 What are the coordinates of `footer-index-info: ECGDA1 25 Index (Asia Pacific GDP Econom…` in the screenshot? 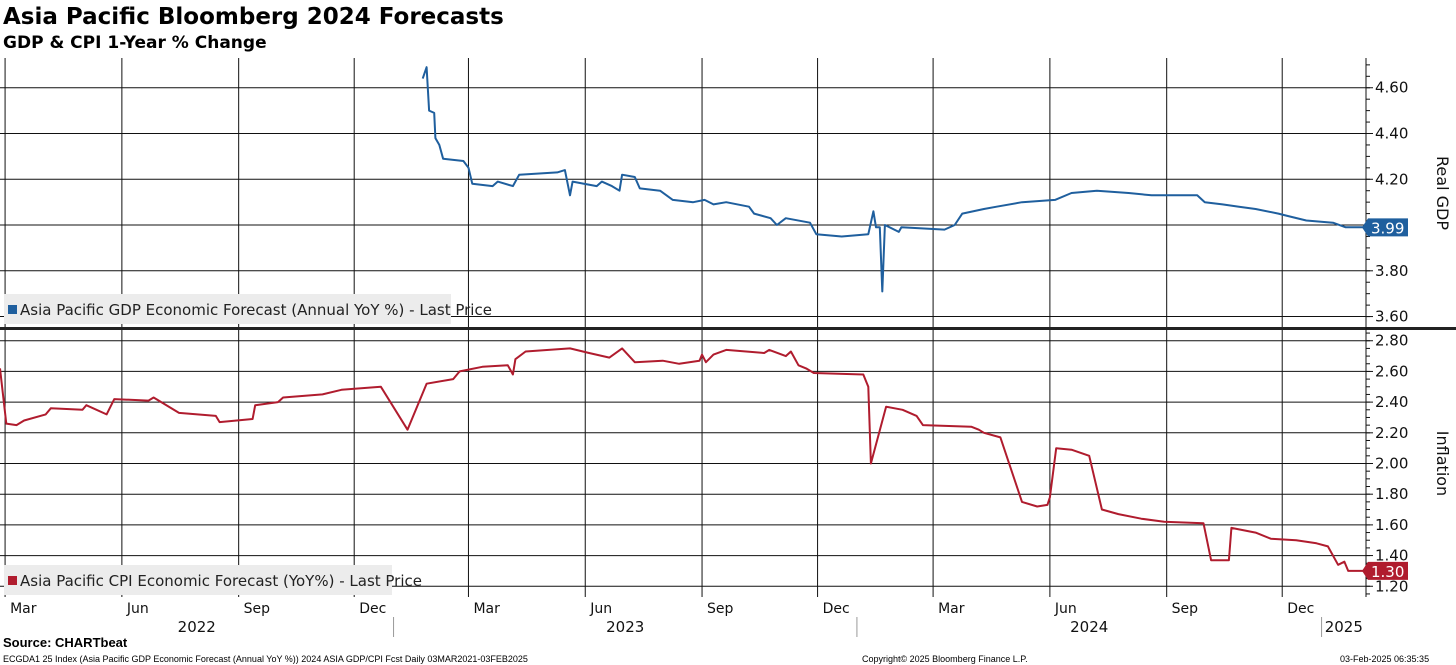 It's located at (265, 659).